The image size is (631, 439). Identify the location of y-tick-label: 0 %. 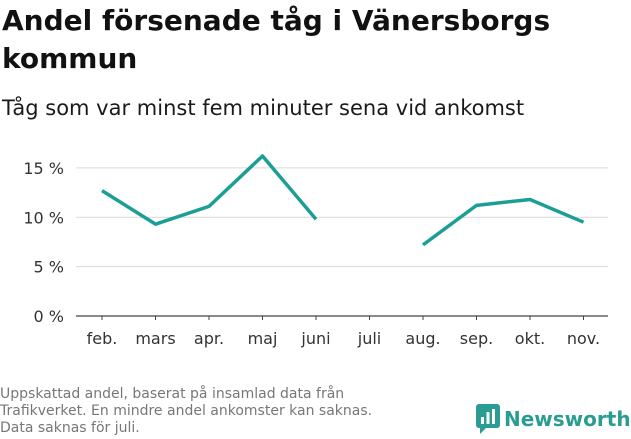
(49, 316).